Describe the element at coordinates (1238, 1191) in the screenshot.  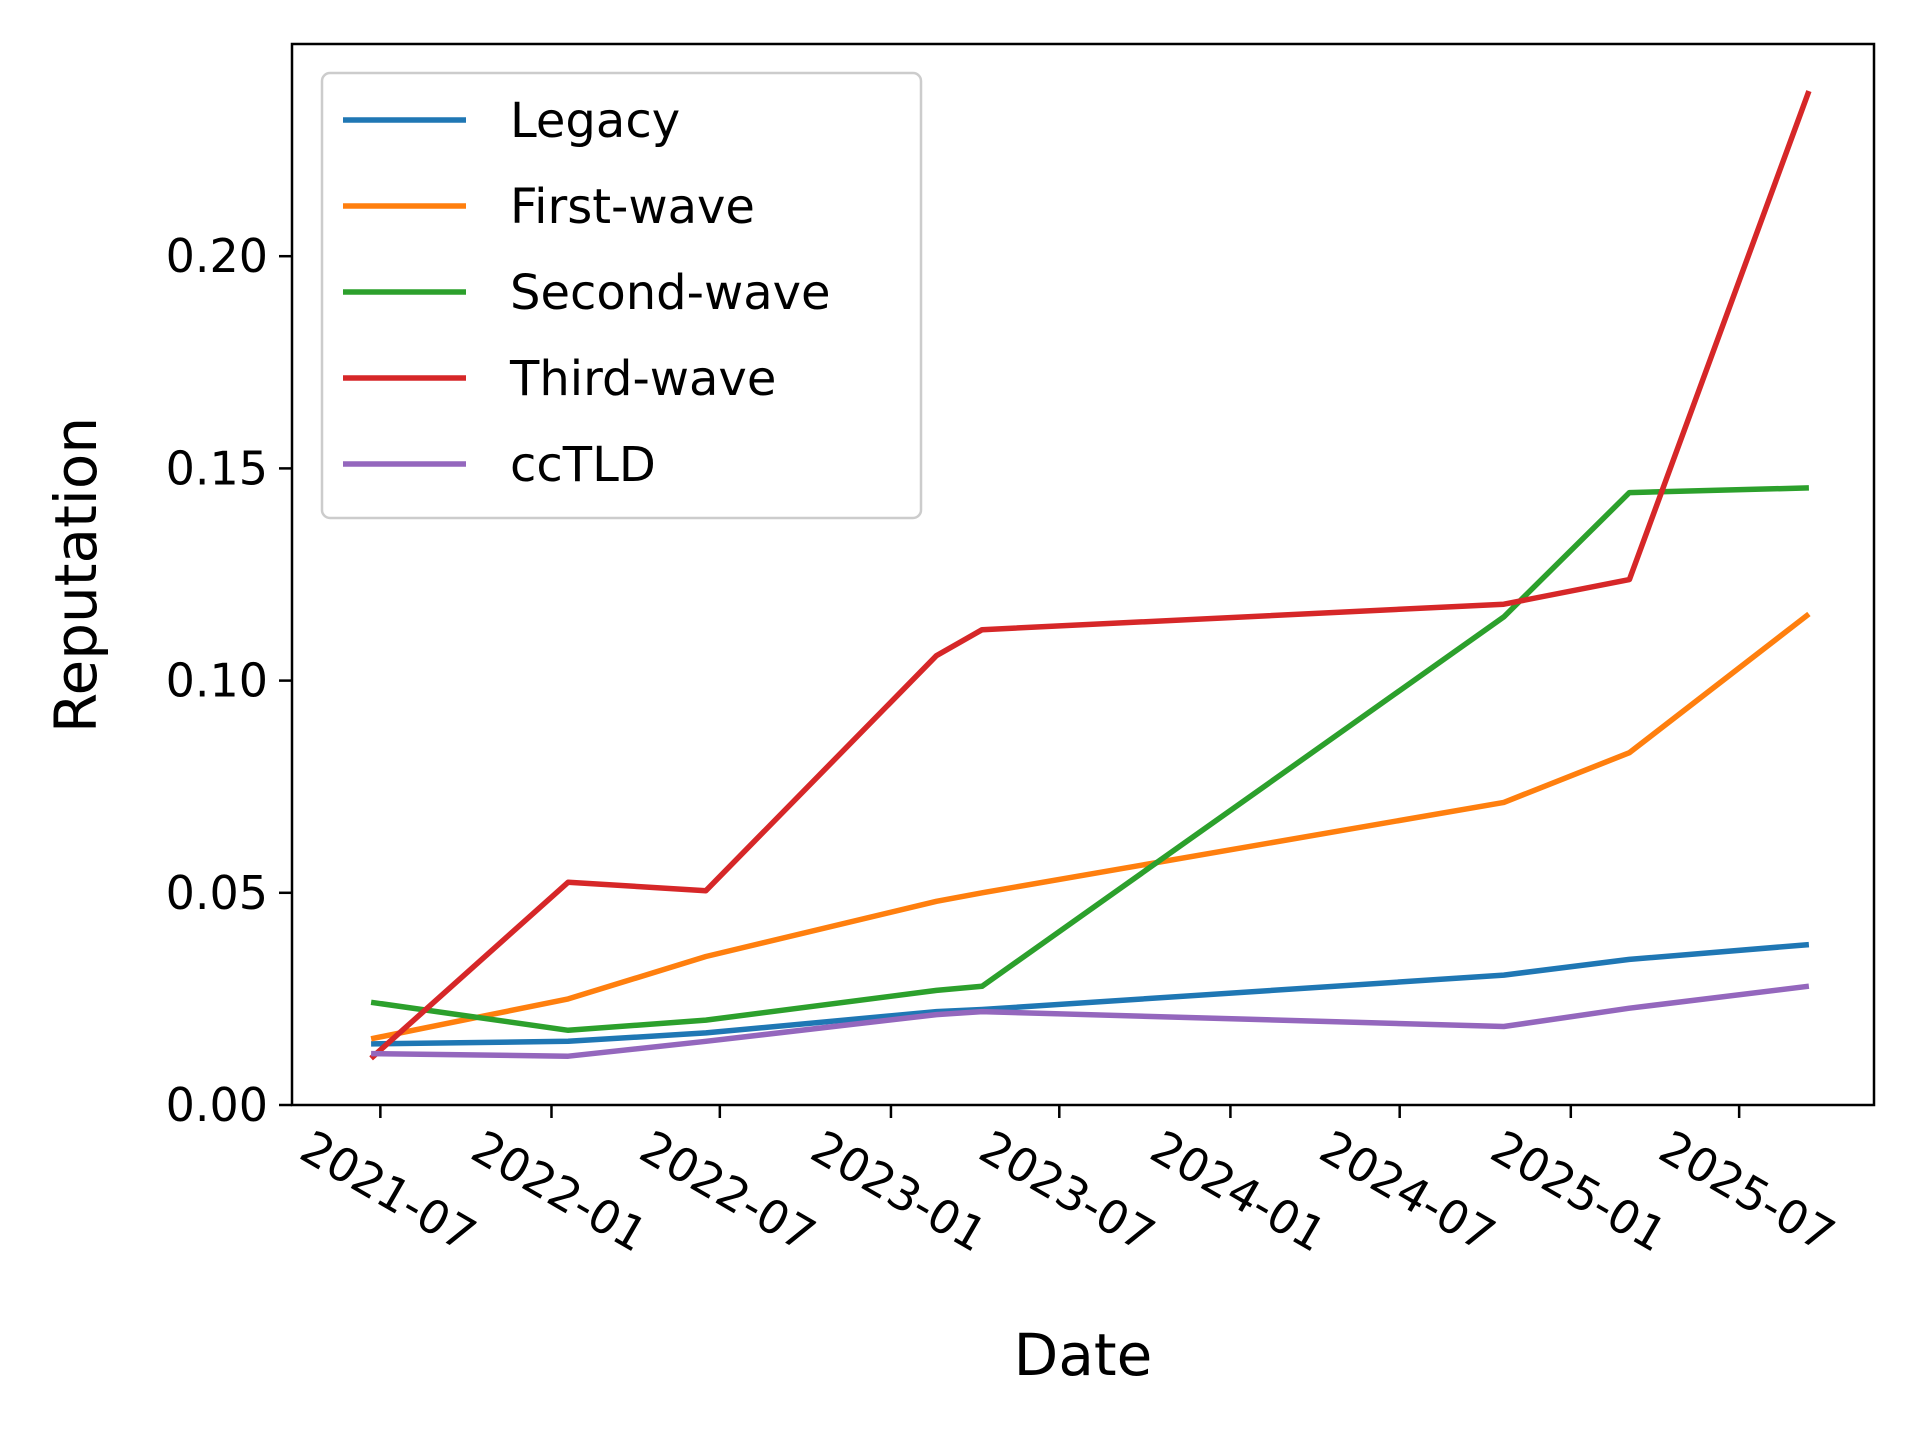
I see `x-tick-label: 2024-01` at that location.